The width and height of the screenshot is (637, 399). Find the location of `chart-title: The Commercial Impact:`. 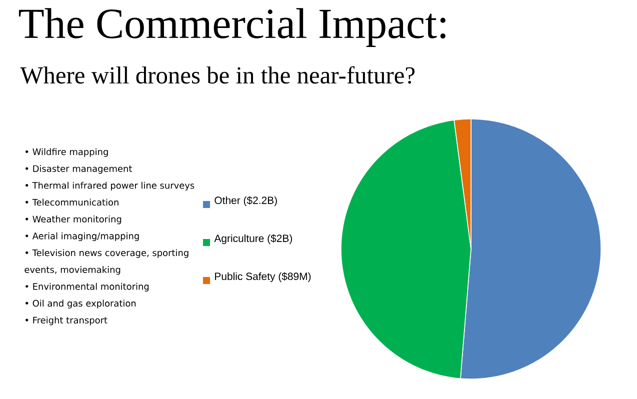

chart-title: The Commercial Impact: is located at coordinates (232, 28).